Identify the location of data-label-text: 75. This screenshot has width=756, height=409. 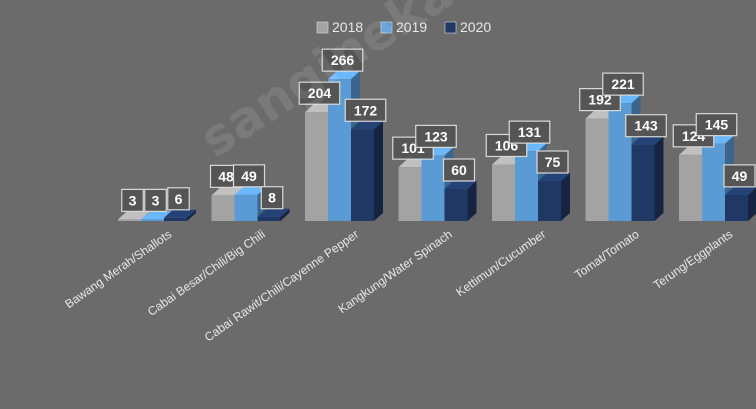
(553, 162).